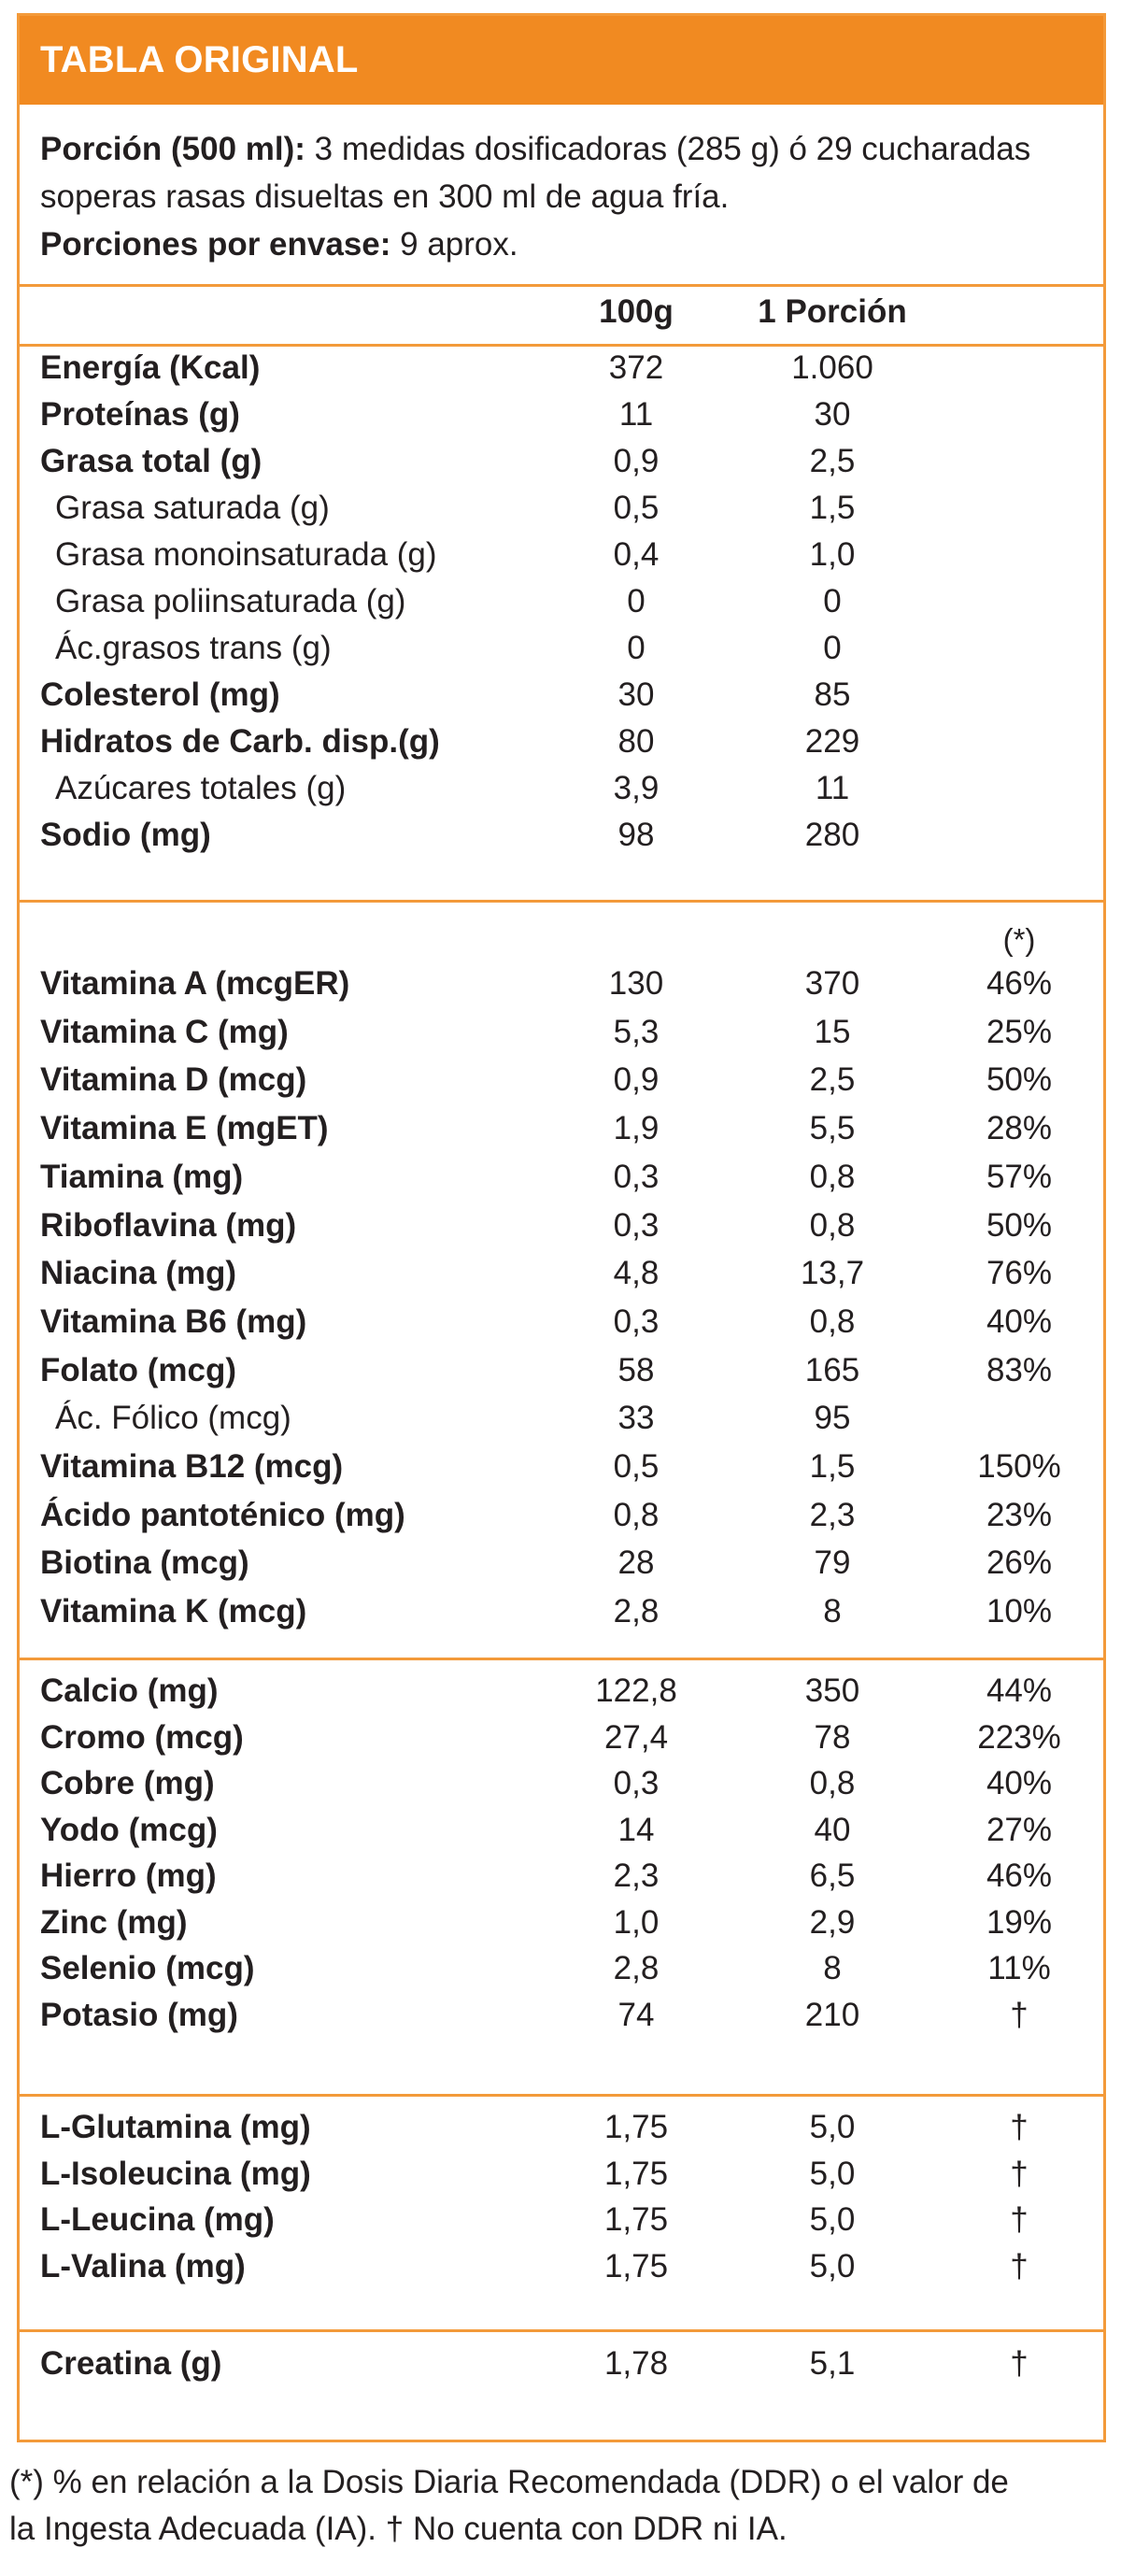  What do you see at coordinates (636, 835) in the screenshot?
I see `value-per-100g: 98` at bounding box center [636, 835].